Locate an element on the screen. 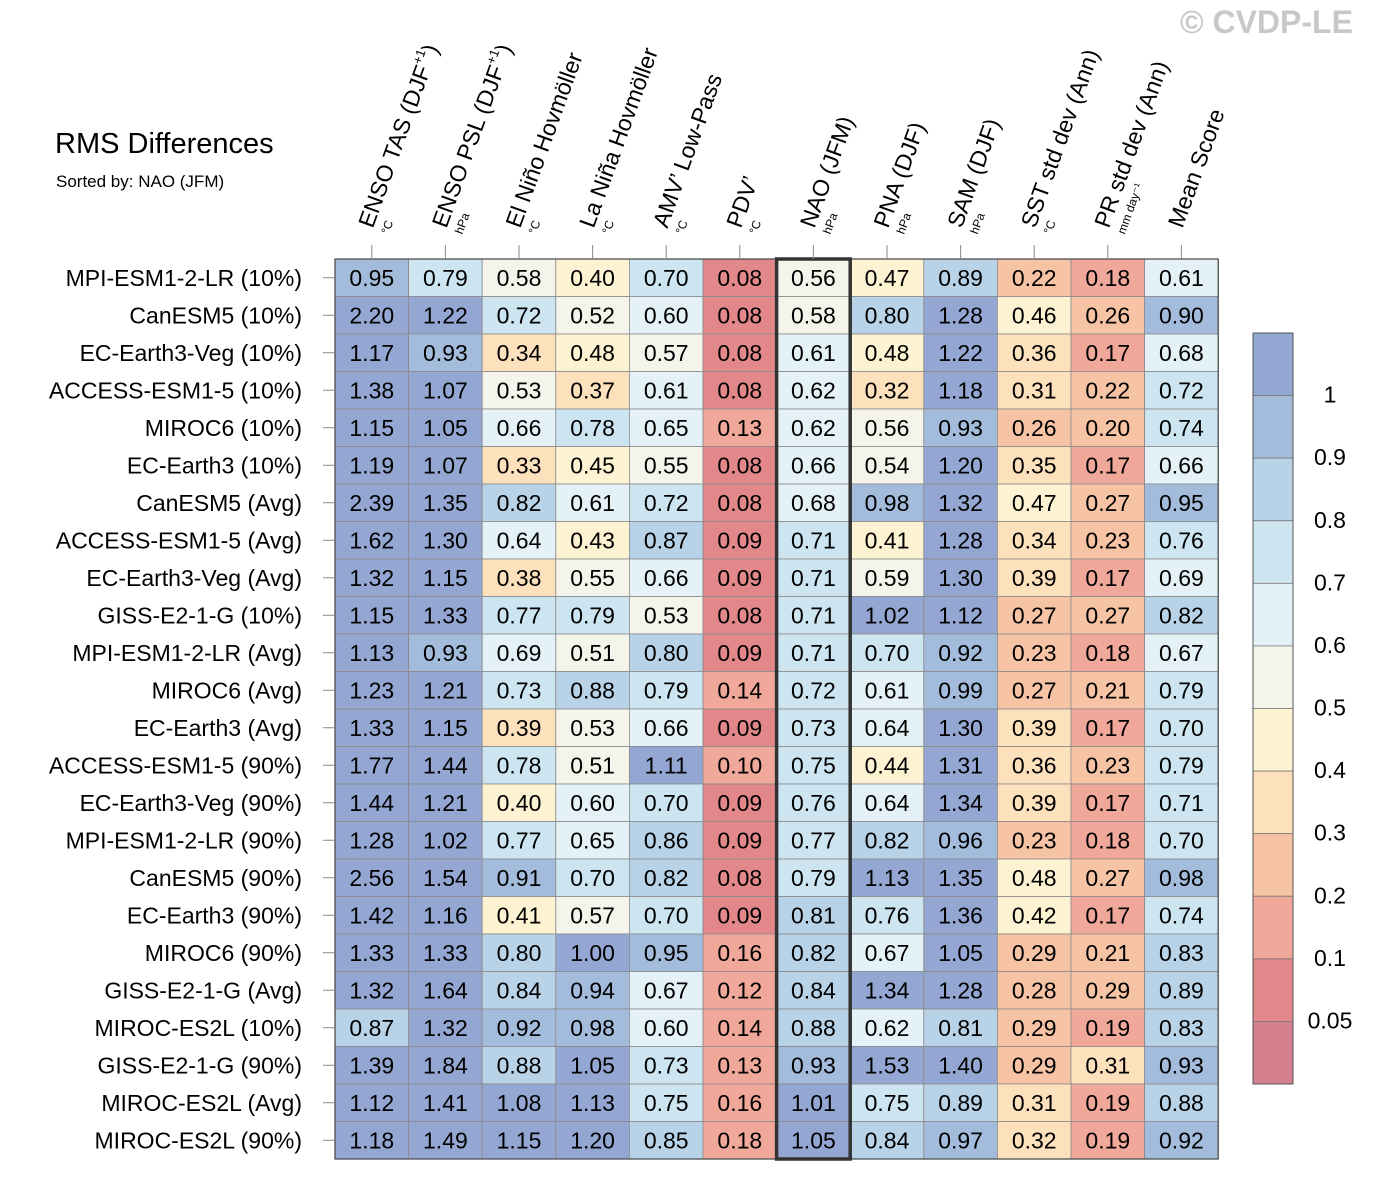  cell-value-label: 1.28 is located at coordinates (960, 540).